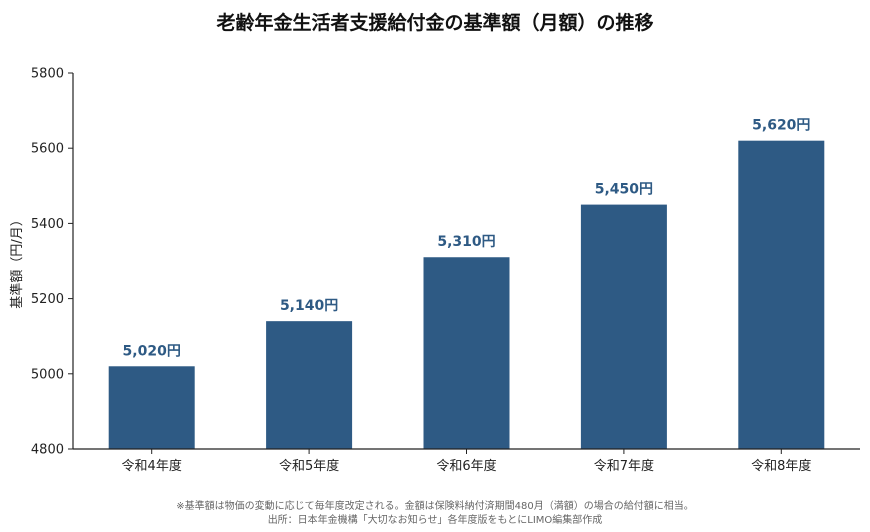 This screenshot has height=532, width=870. I want to click on y-tick-label: 5800, so click(47, 74).